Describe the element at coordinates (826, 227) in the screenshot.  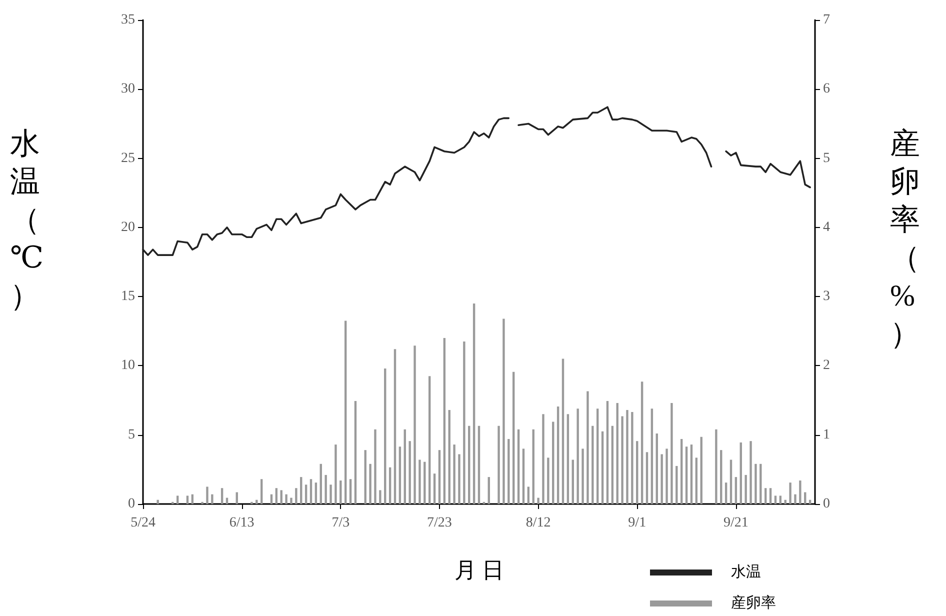
I see `y2-tick-label: 4` at that location.